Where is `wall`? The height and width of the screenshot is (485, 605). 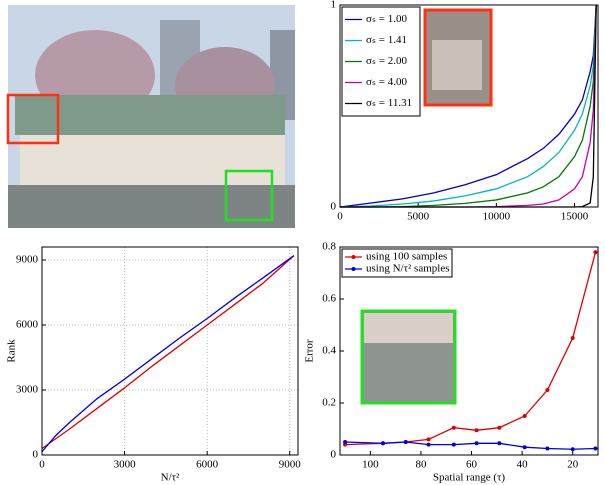 wall is located at coordinates (152, 162).